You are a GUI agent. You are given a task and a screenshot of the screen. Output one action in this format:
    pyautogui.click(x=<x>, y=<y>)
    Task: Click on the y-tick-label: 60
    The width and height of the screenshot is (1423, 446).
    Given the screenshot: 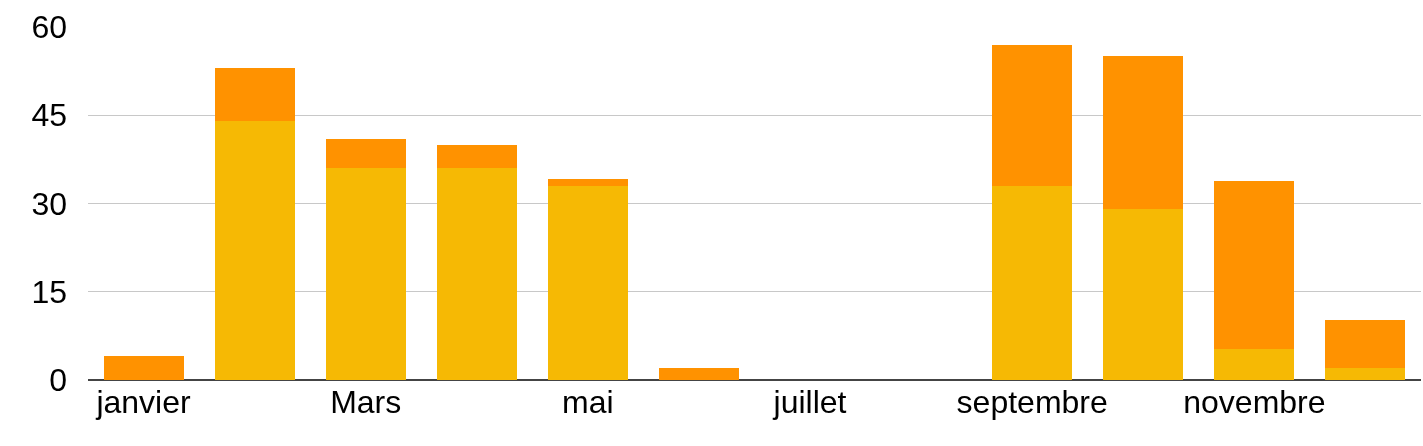 What is the action you would take?
    pyautogui.click(x=49, y=27)
    